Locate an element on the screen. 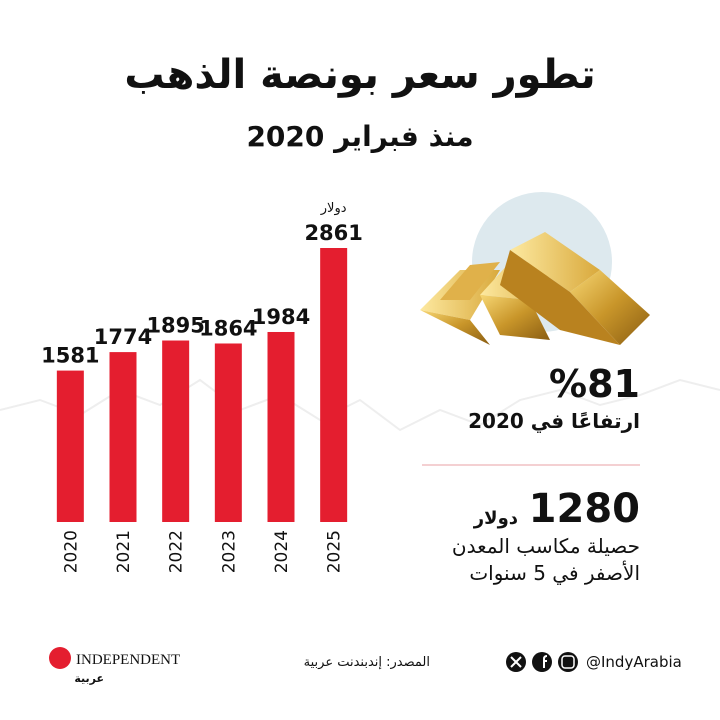  gain-value: 1280 is located at coordinates (584, 509).